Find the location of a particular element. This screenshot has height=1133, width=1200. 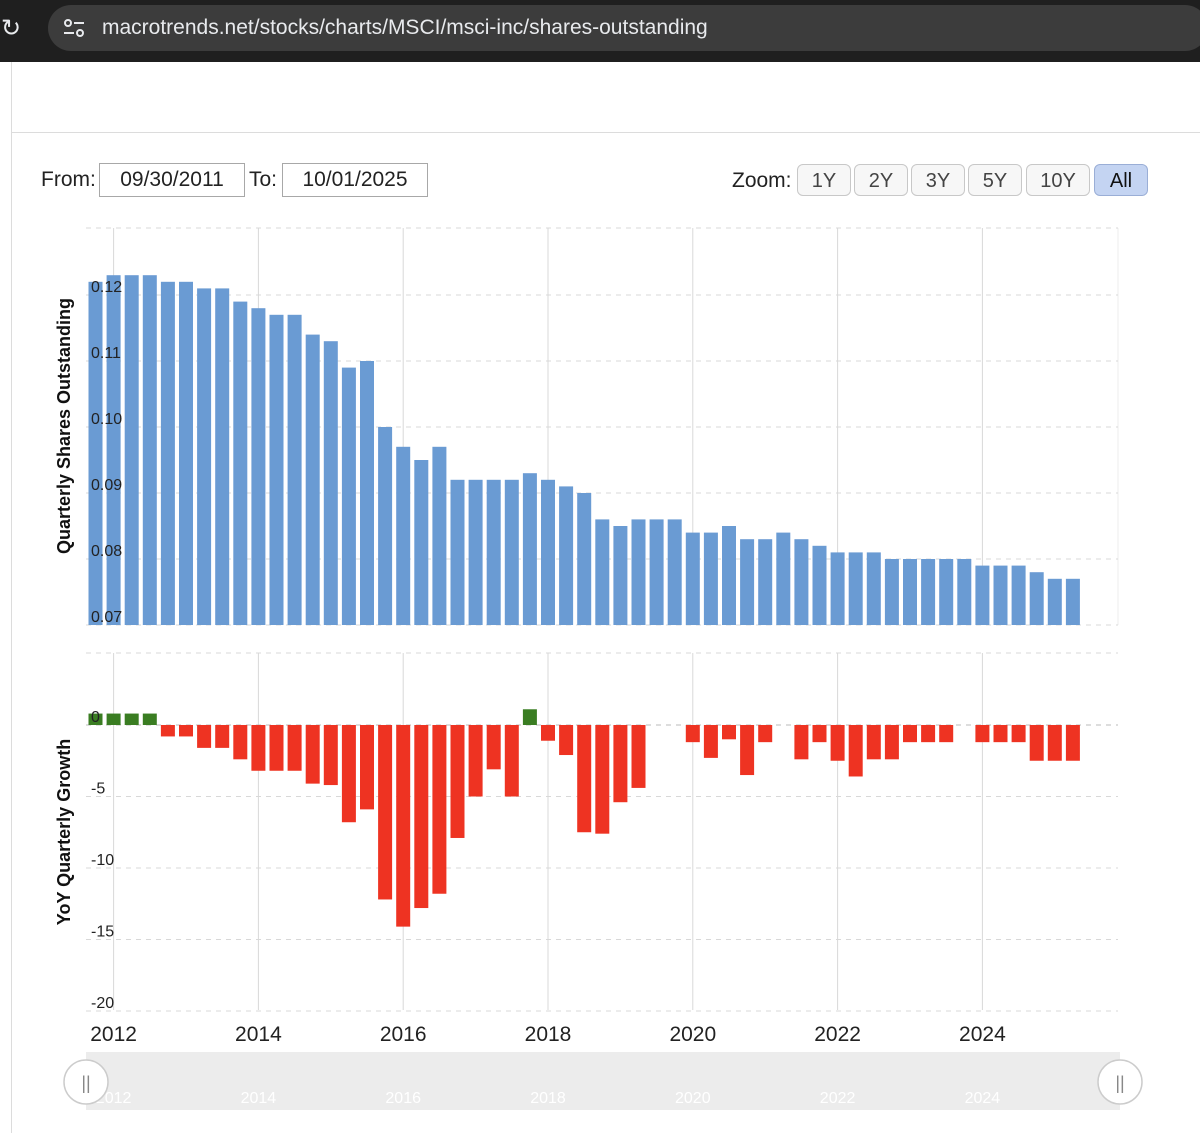

navigator-left-handle-grip: || is located at coordinates (85, 1083).